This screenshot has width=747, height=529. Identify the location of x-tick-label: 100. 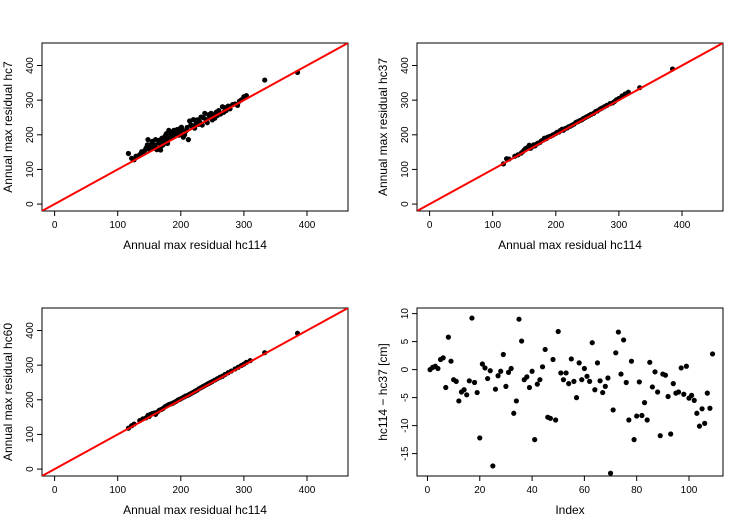
(117, 490).